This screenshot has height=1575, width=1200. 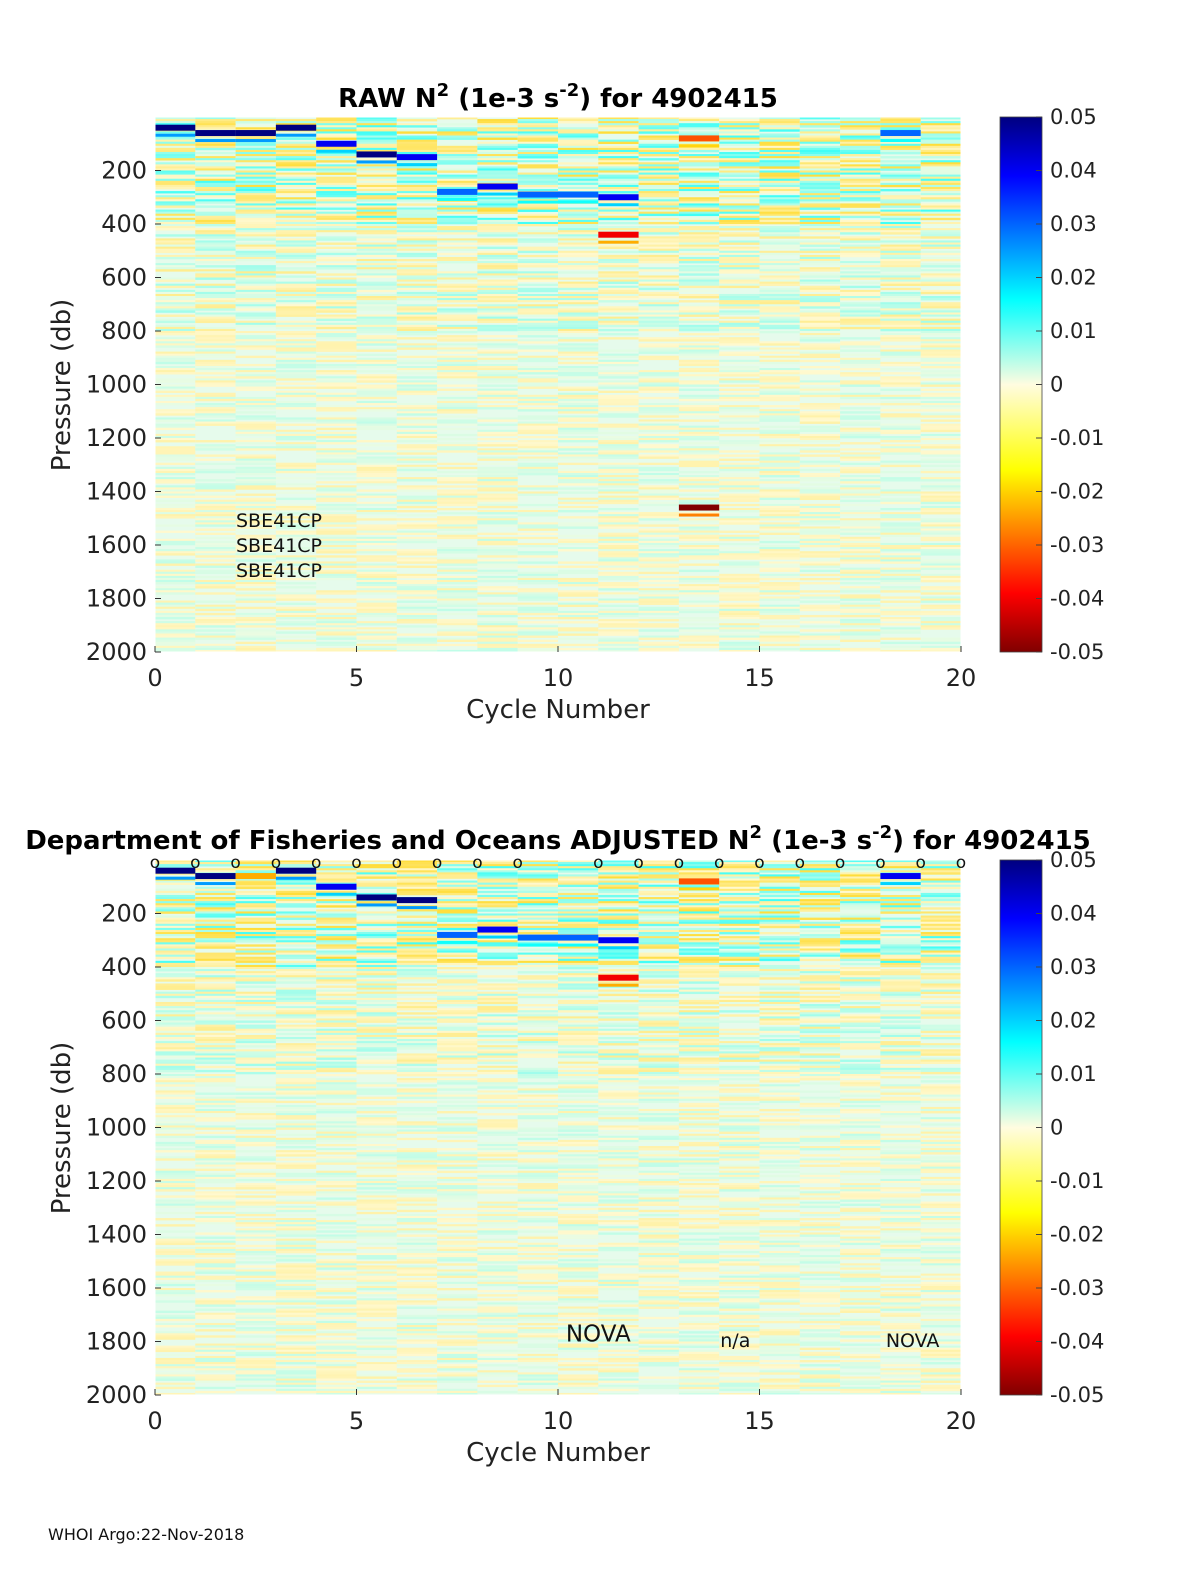 What do you see at coordinates (1073, 117) in the screenshot?
I see `colorbar-tick-label: 0.05` at bounding box center [1073, 117].